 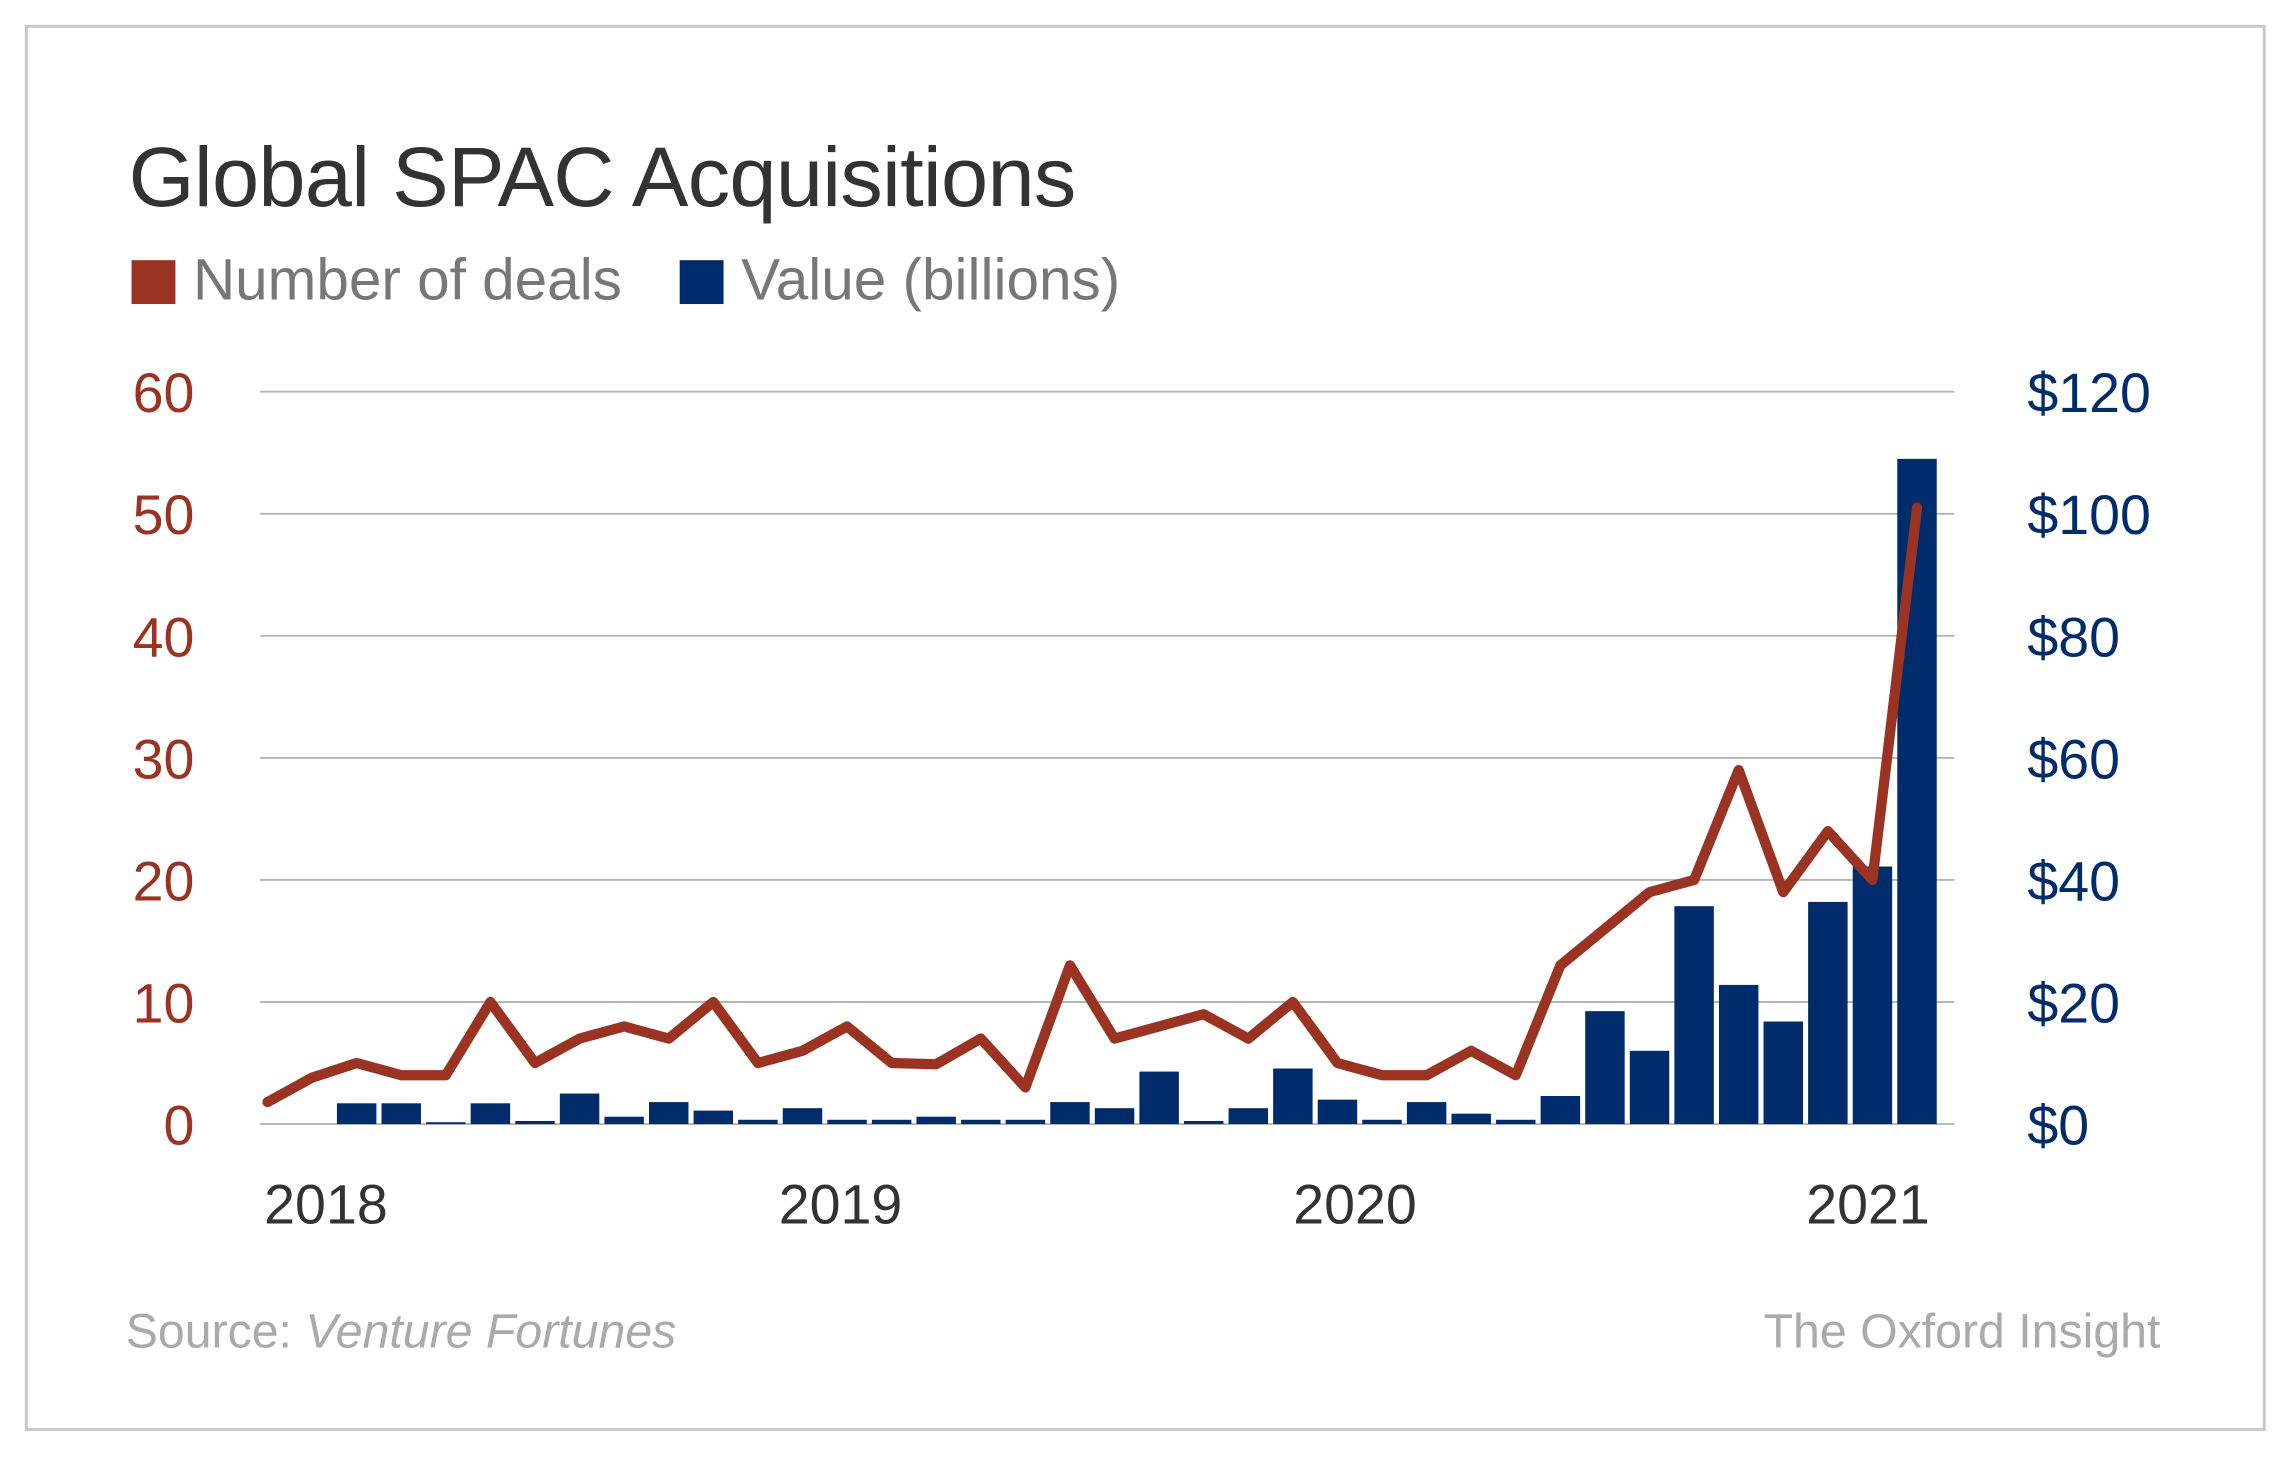 What do you see at coordinates (841, 1204) in the screenshot?
I see `x-axis-tick-label: 2019` at bounding box center [841, 1204].